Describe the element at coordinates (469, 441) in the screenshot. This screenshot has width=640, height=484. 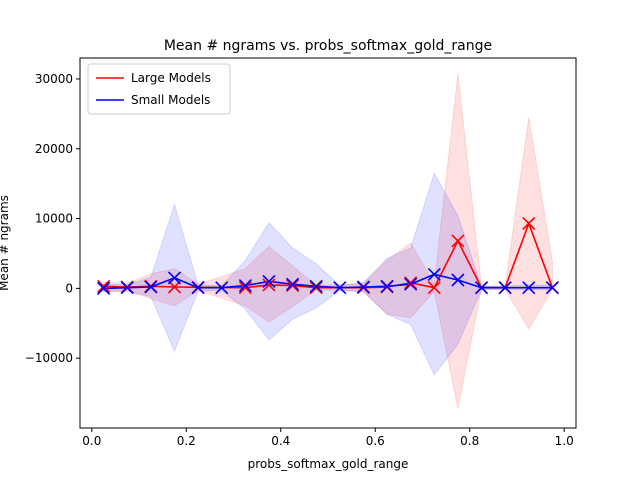
I see `x-tick-label: 0.8` at that location.